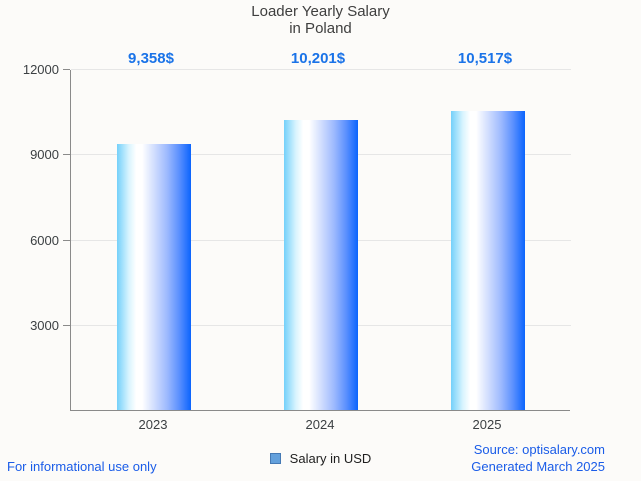 Image resolution: width=641 pixels, height=481 pixels. Describe the element at coordinates (154, 277) in the screenshot. I see `bar-2023` at that location.